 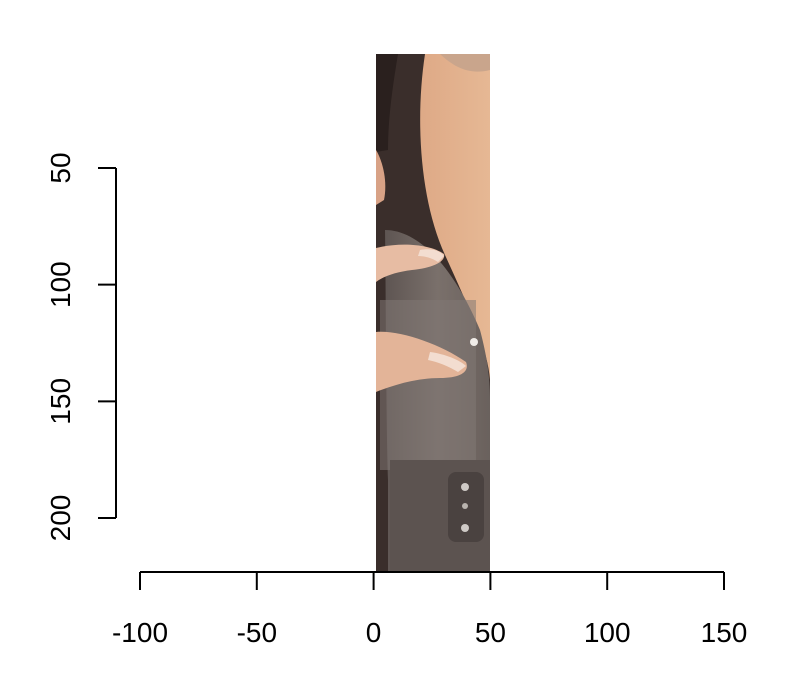 What do you see at coordinates (490, 632) in the screenshot?
I see `x-tick-label: 50` at bounding box center [490, 632].